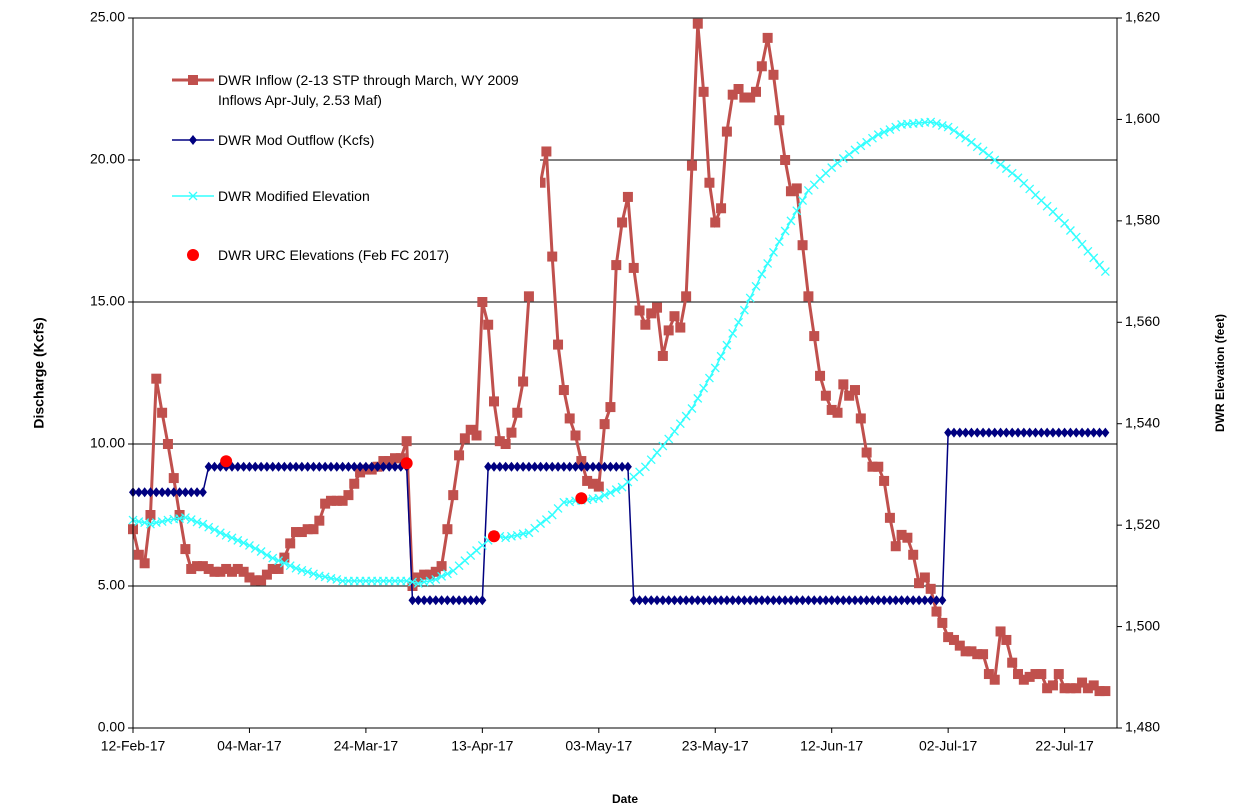 This screenshot has width=1251, height=811. Describe the element at coordinates (193, 255) in the screenshot. I see `legend-marker` at that location.